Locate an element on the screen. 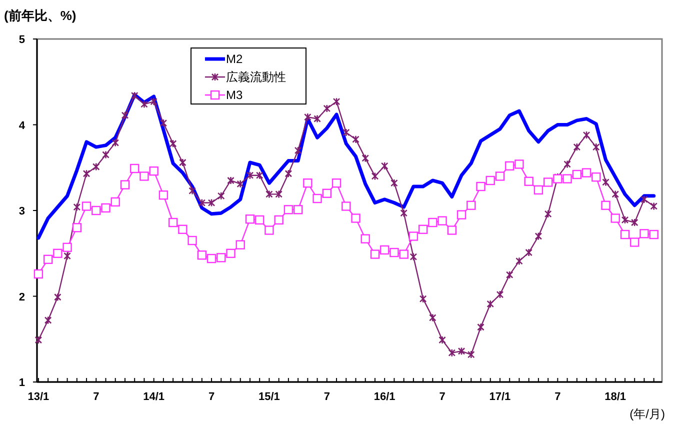 This screenshot has width=673, height=424. y-axis-title: (前年比、%) is located at coordinates (40, 15).